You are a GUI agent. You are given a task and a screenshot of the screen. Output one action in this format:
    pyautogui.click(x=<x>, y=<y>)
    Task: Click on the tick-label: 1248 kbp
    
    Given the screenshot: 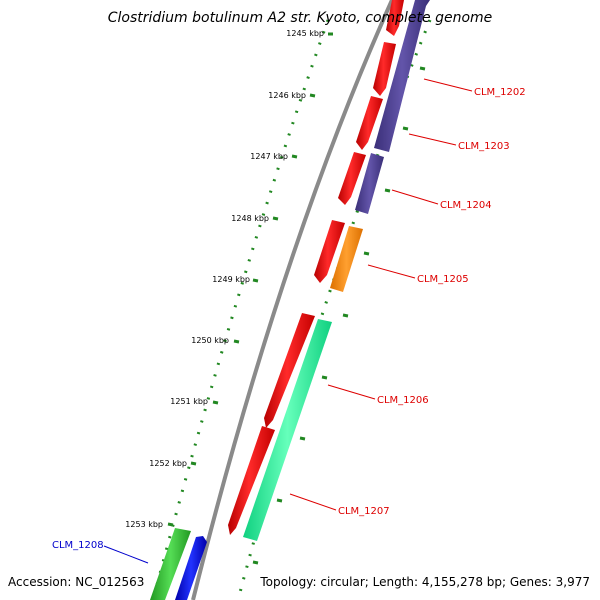 What is the action you would take?
    pyautogui.click(x=250, y=218)
    